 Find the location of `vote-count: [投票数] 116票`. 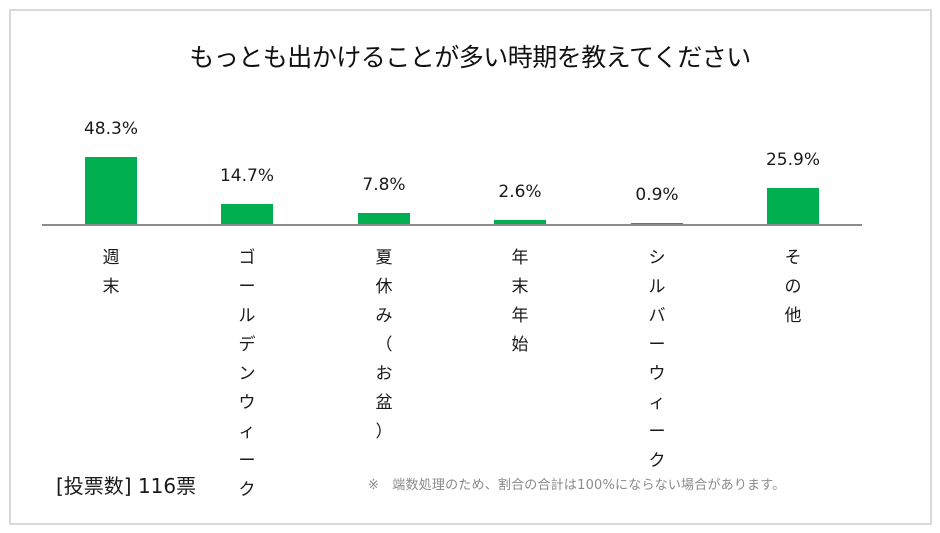

vote-count: [投票数] 116票 is located at coordinates (126, 486).